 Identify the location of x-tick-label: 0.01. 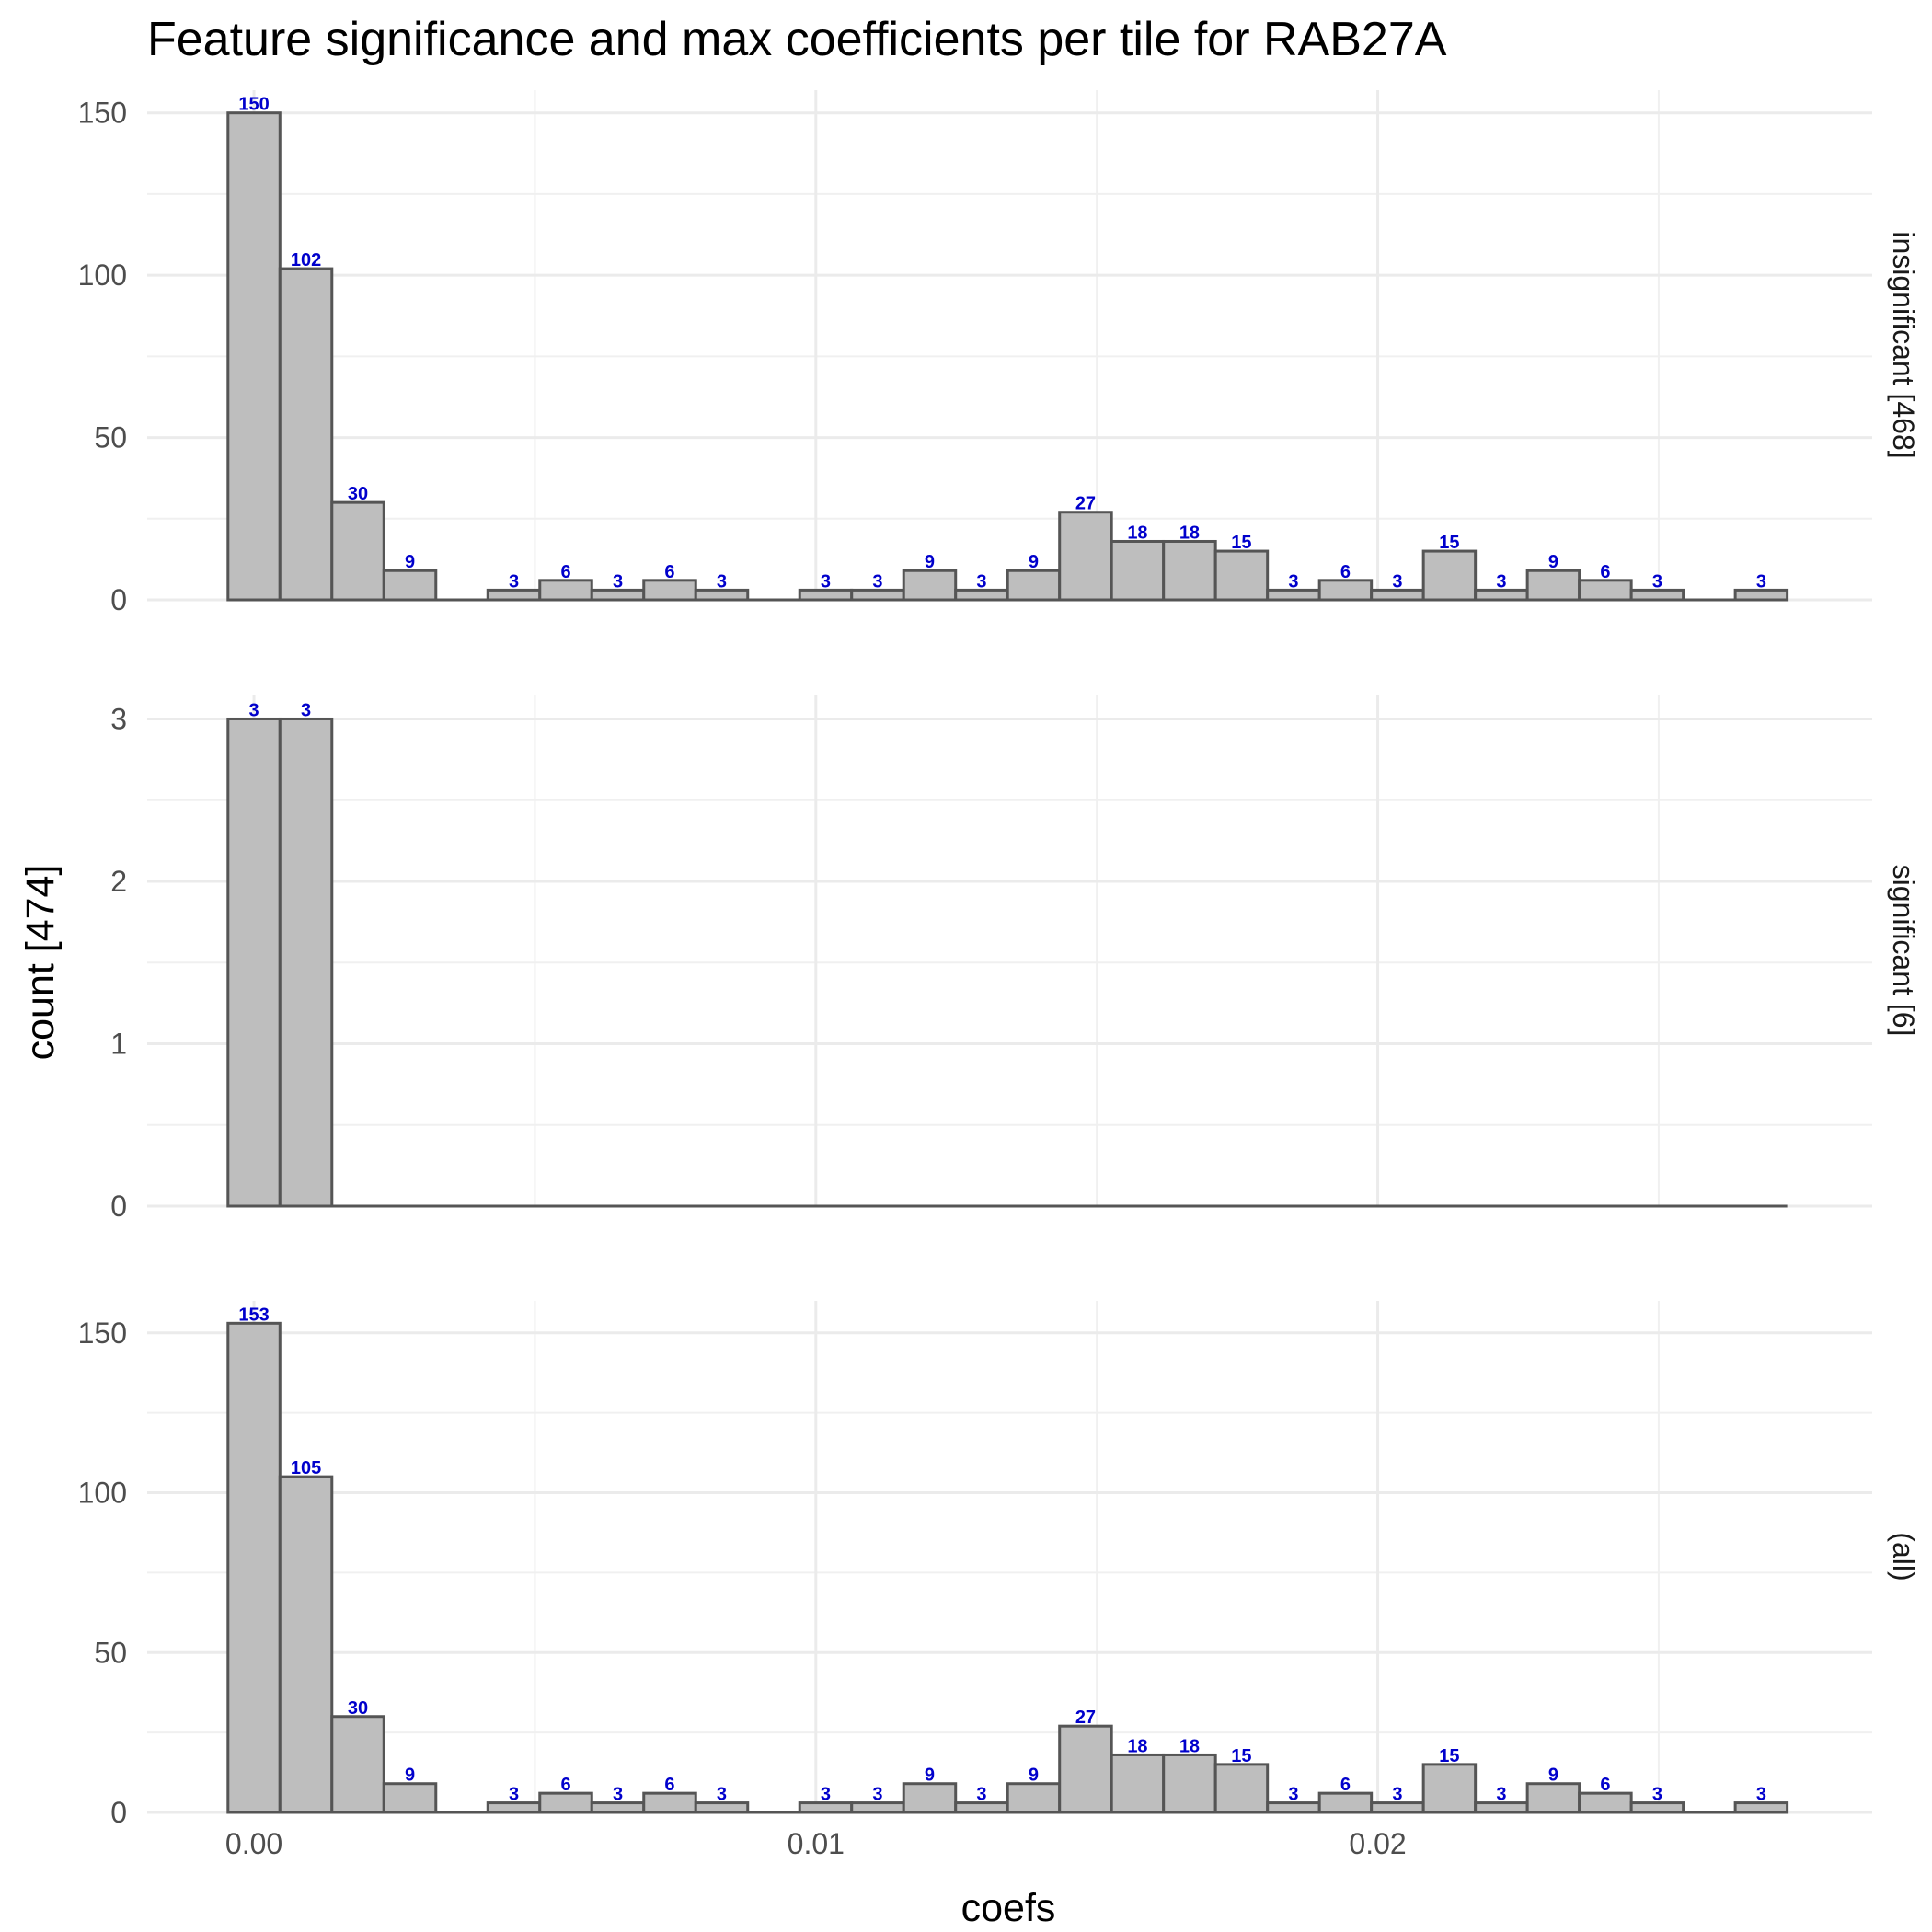
(816, 1843).